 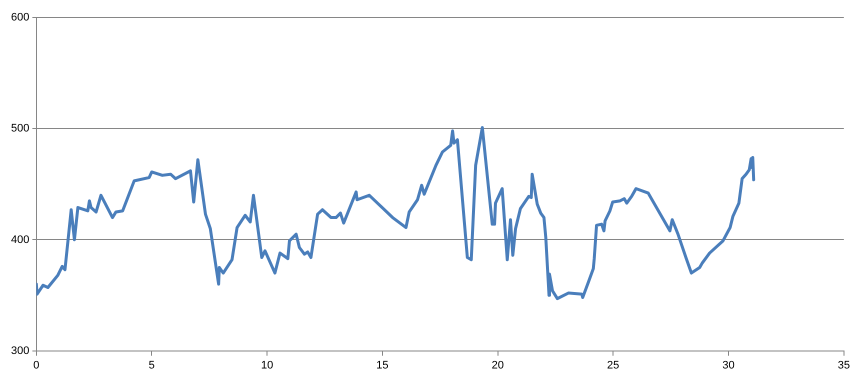 I want to click on x-tick-label: 15, so click(x=382, y=365).